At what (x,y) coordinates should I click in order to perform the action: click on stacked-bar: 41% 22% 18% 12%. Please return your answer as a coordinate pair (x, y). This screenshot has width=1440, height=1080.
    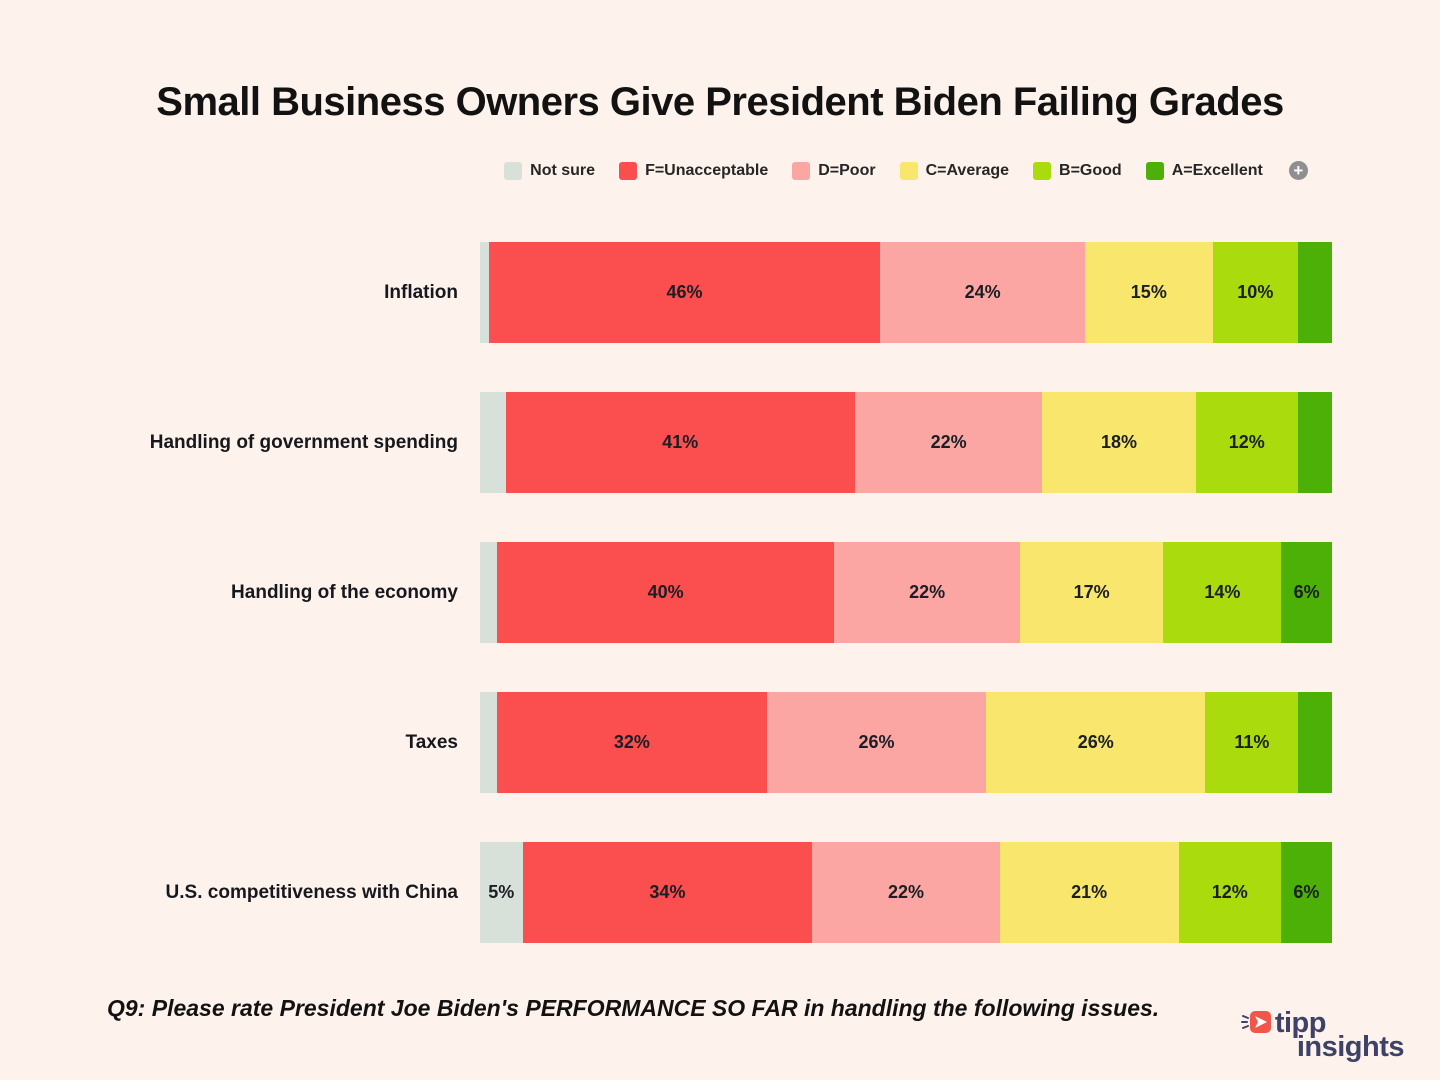
    Looking at the image, I should click on (906, 442).